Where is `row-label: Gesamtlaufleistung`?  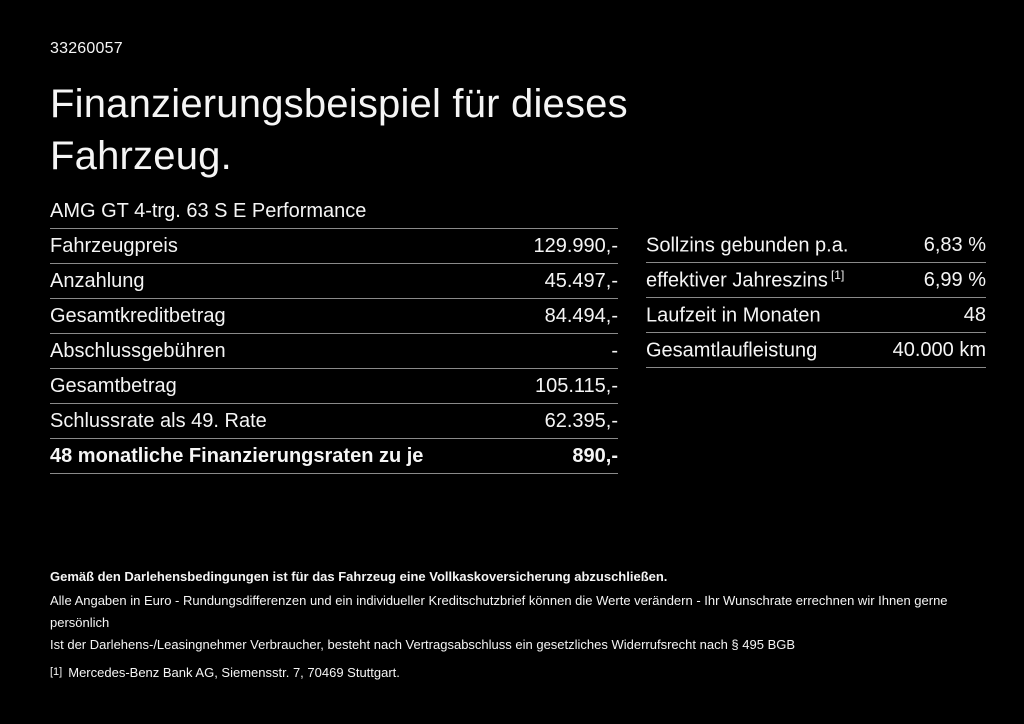 row-label: Gesamtlaufleistung is located at coordinates (733, 350).